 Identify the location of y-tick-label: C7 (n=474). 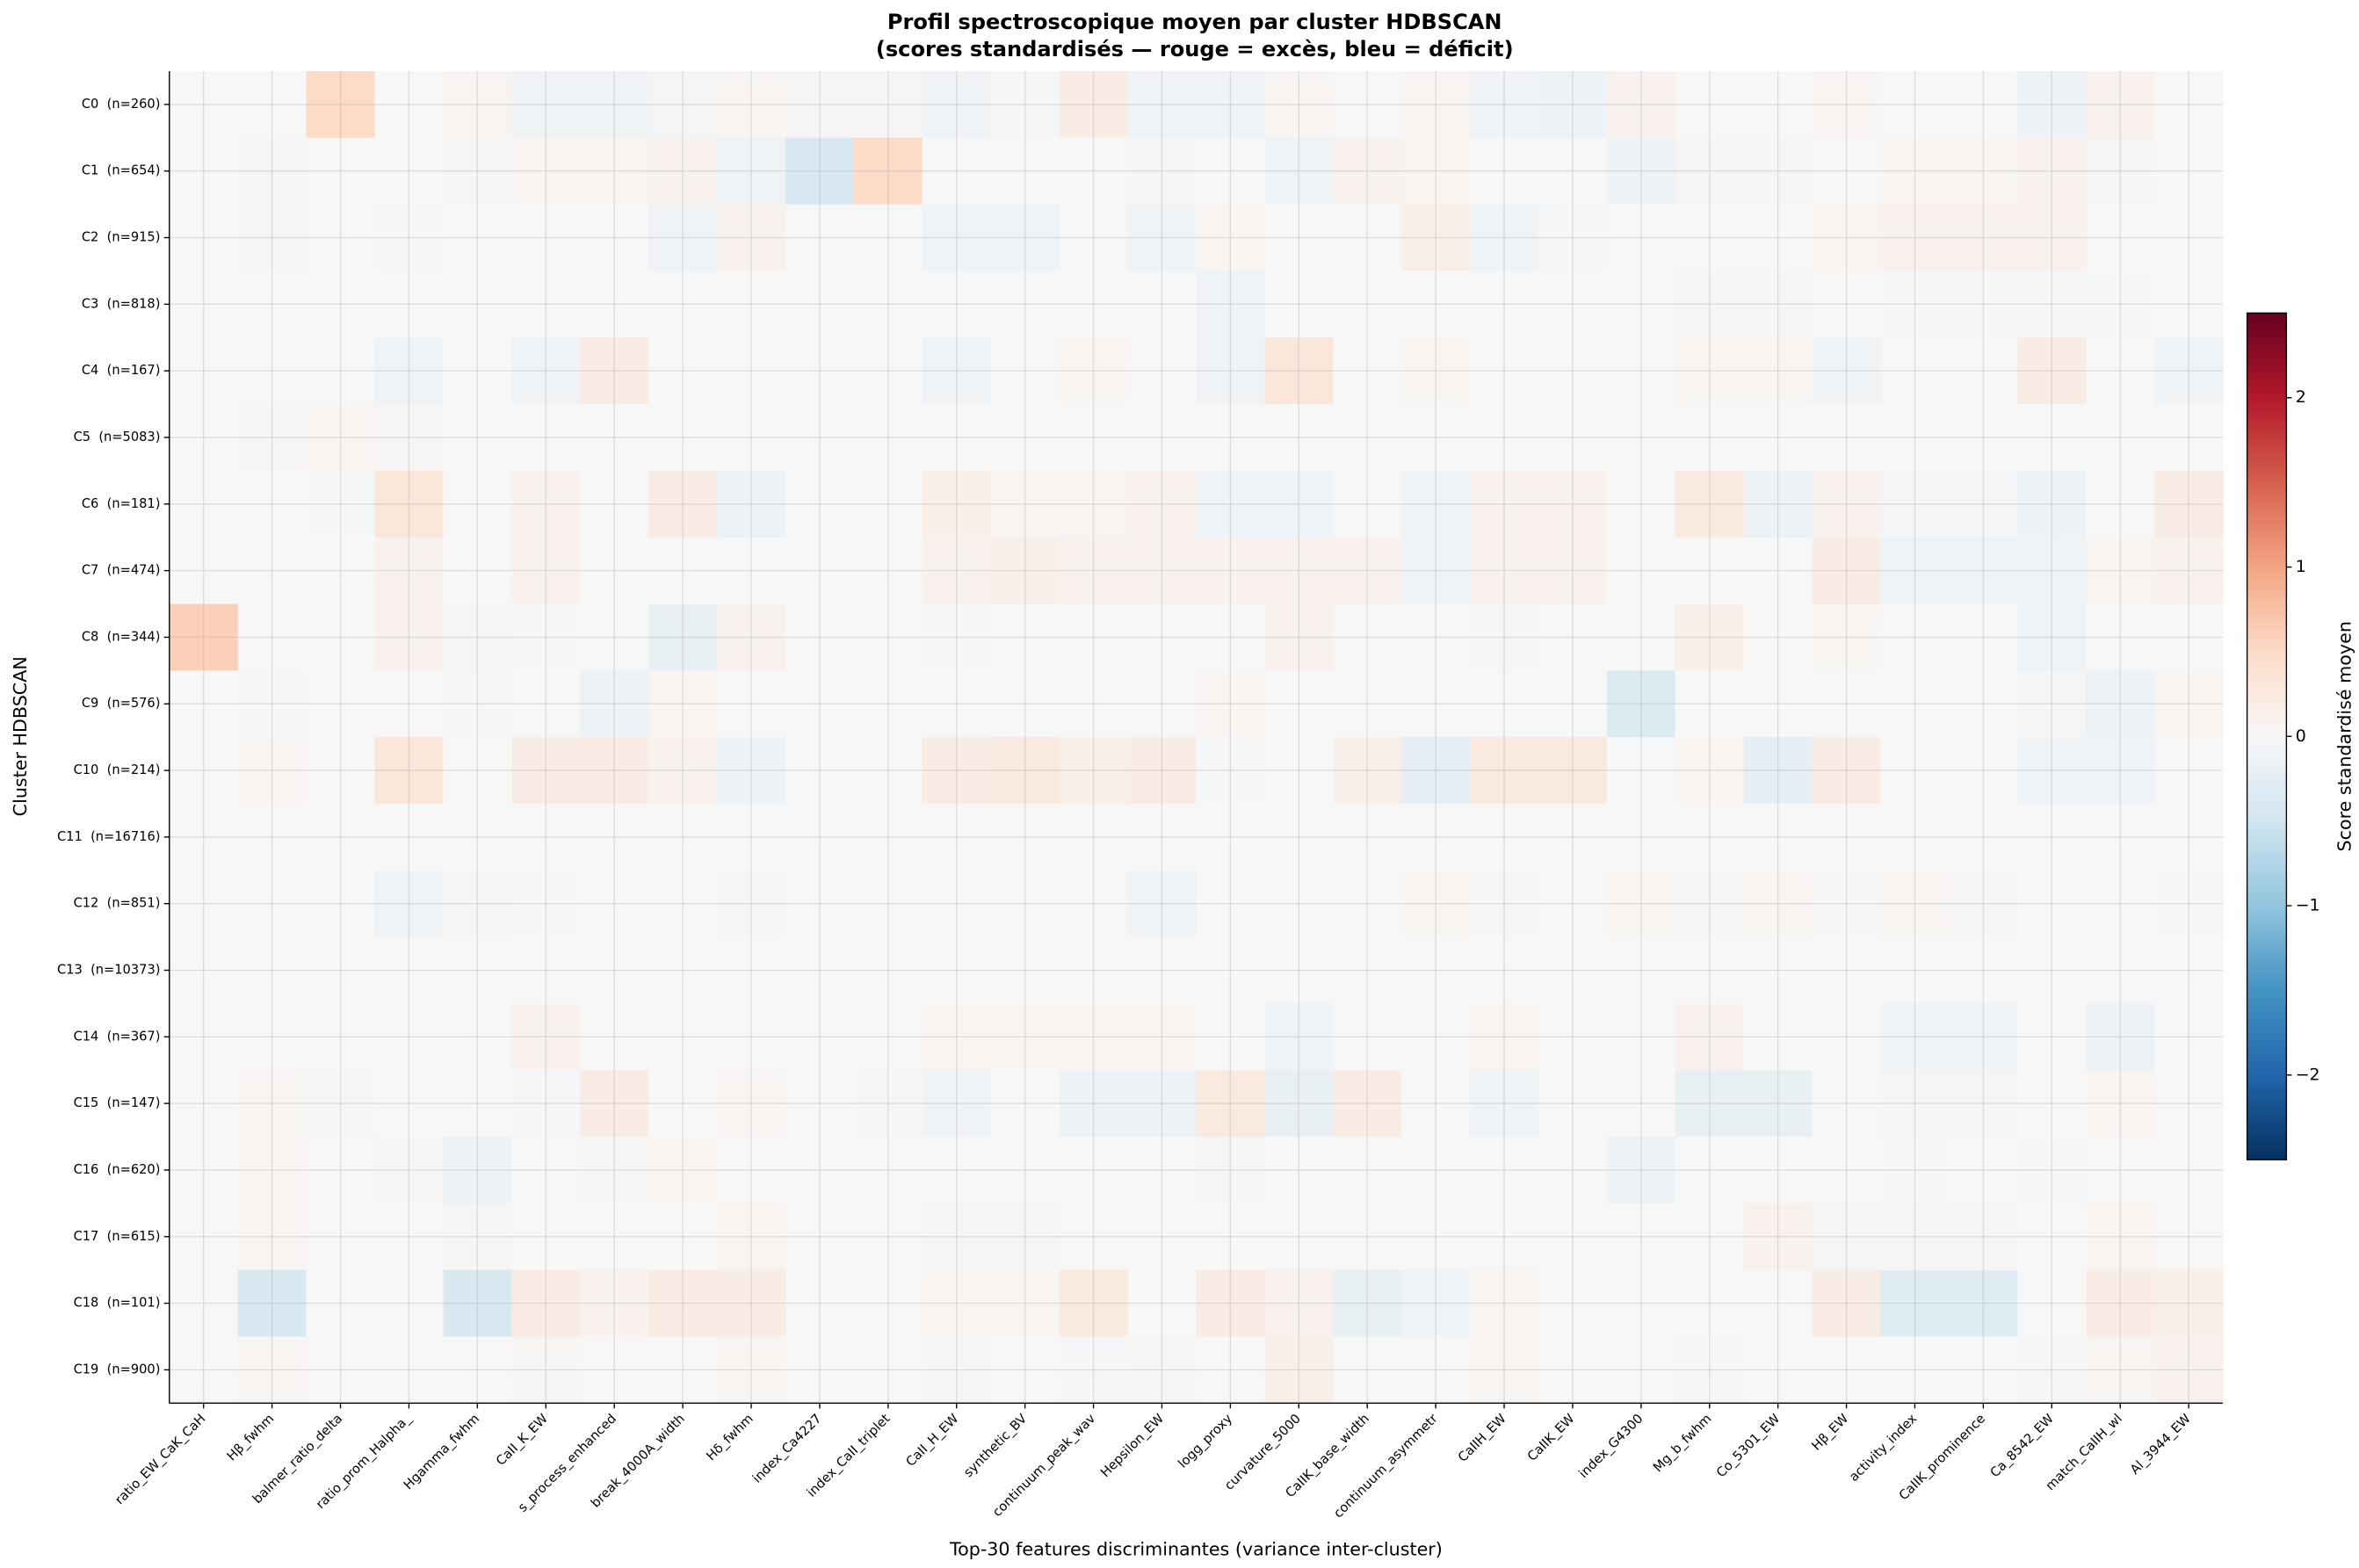
(122, 570).